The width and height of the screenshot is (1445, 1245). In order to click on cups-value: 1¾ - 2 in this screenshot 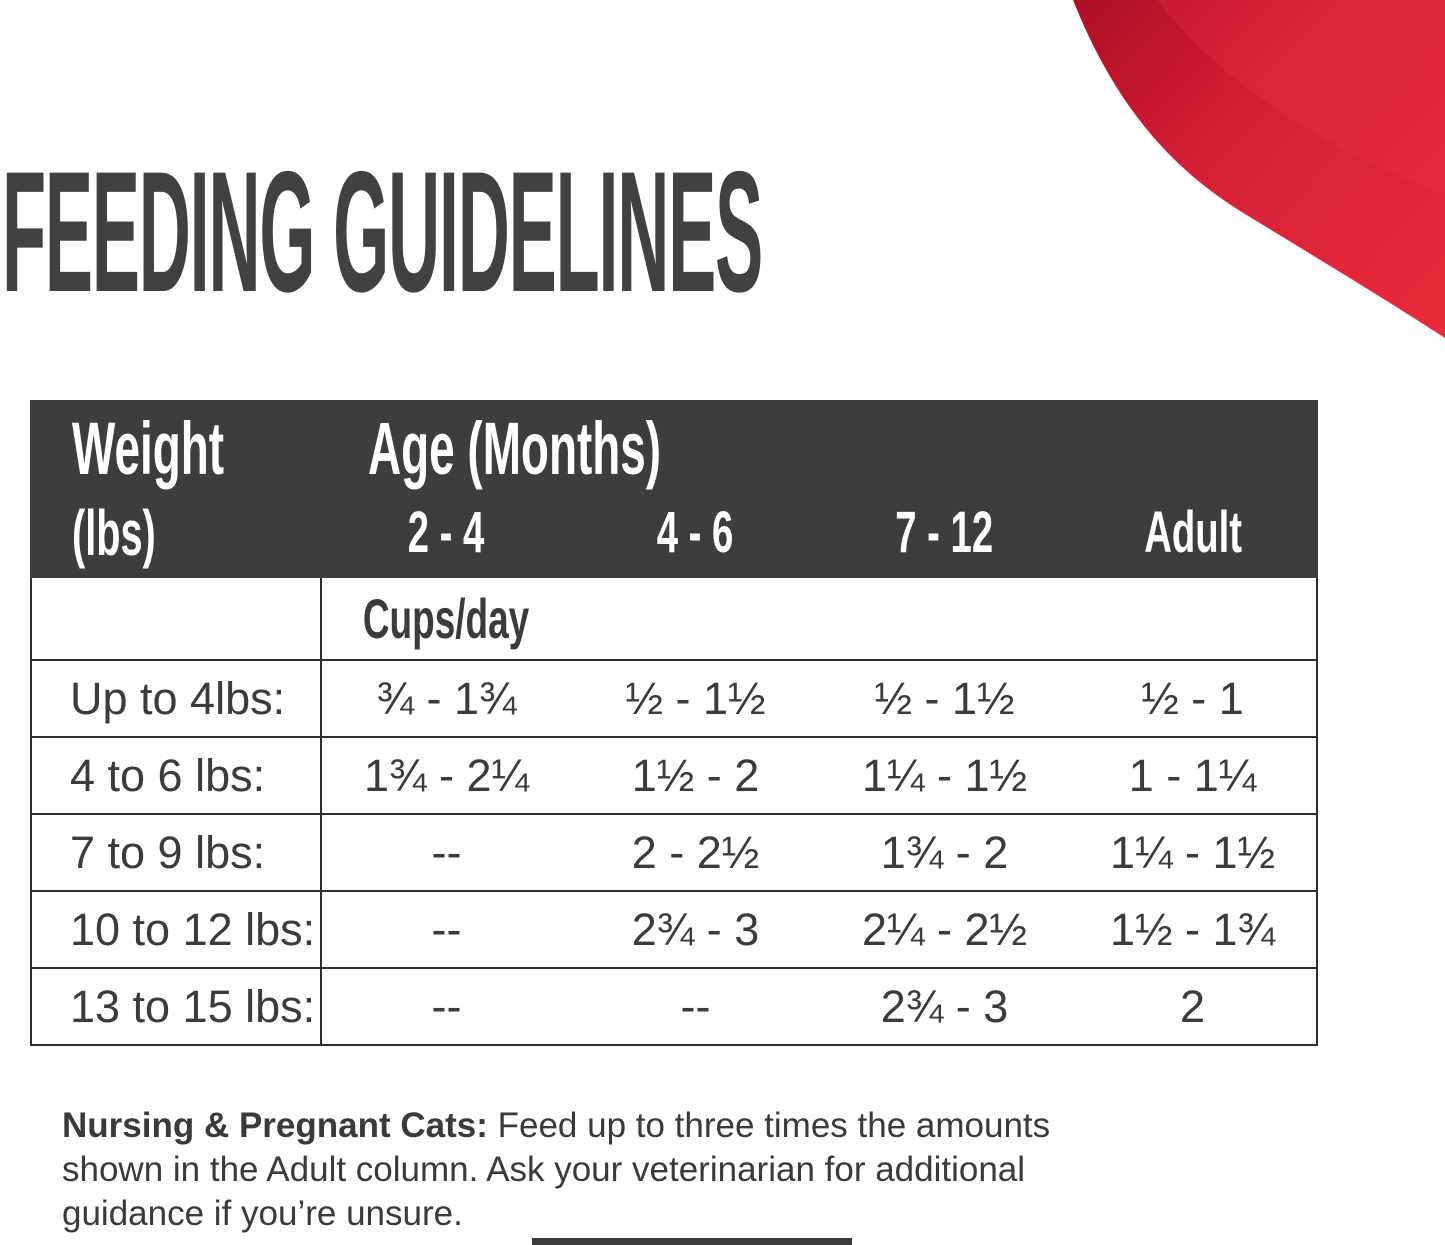, I will do `click(944, 852)`.